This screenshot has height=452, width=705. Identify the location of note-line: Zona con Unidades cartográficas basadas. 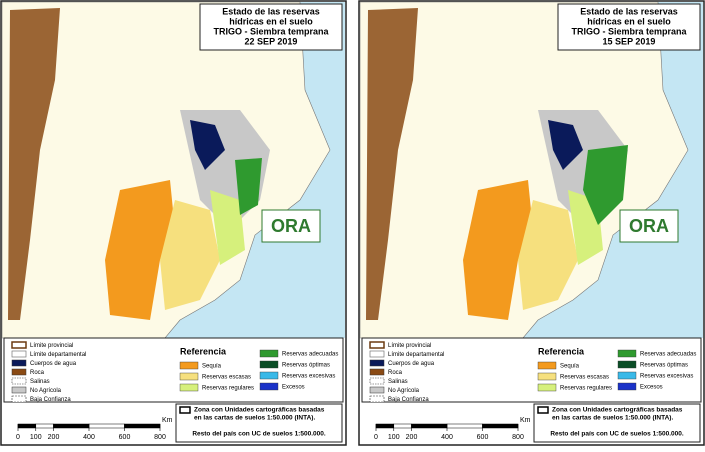
(259, 410).